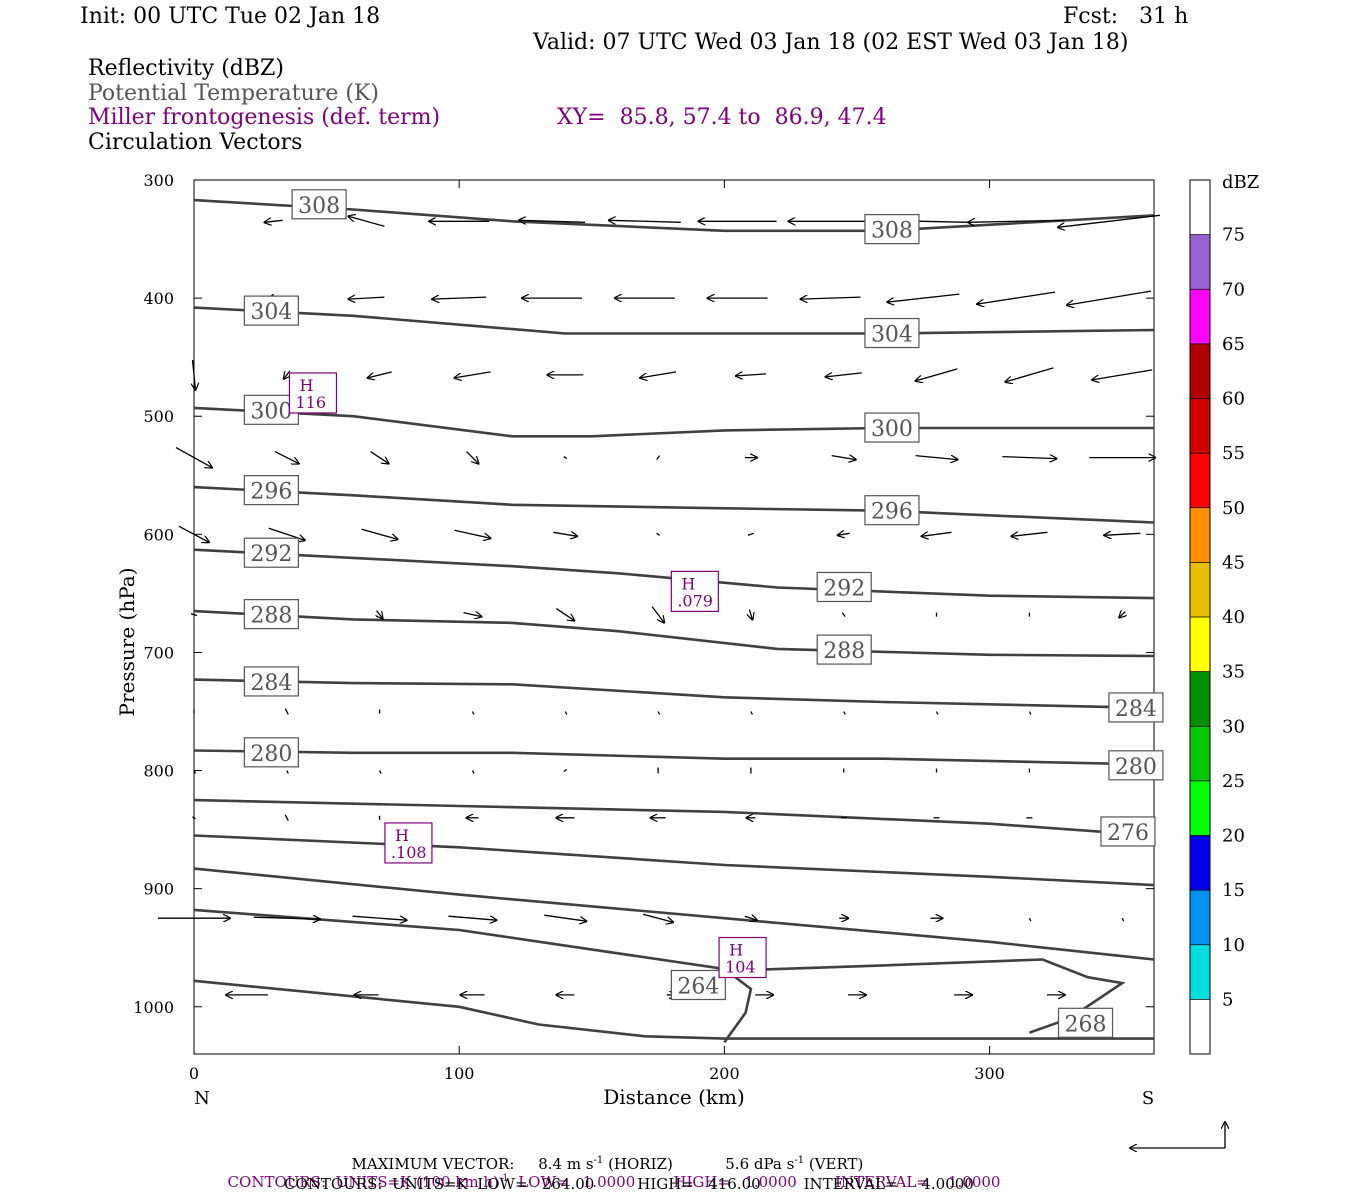 The height and width of the screenshot is (1200, 1350). I want to click on x-tick-label: 200, so click(724, 1073).